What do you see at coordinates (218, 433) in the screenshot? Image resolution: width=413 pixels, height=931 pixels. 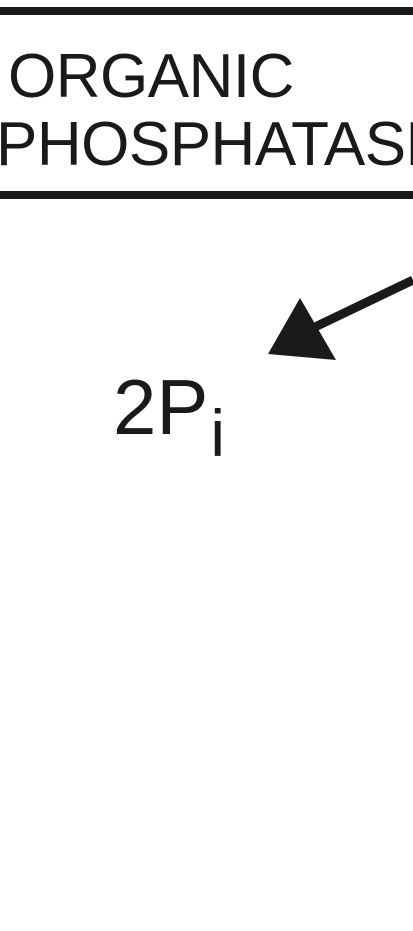 I see `product-subscript: i` at bounding box center [218, 433].